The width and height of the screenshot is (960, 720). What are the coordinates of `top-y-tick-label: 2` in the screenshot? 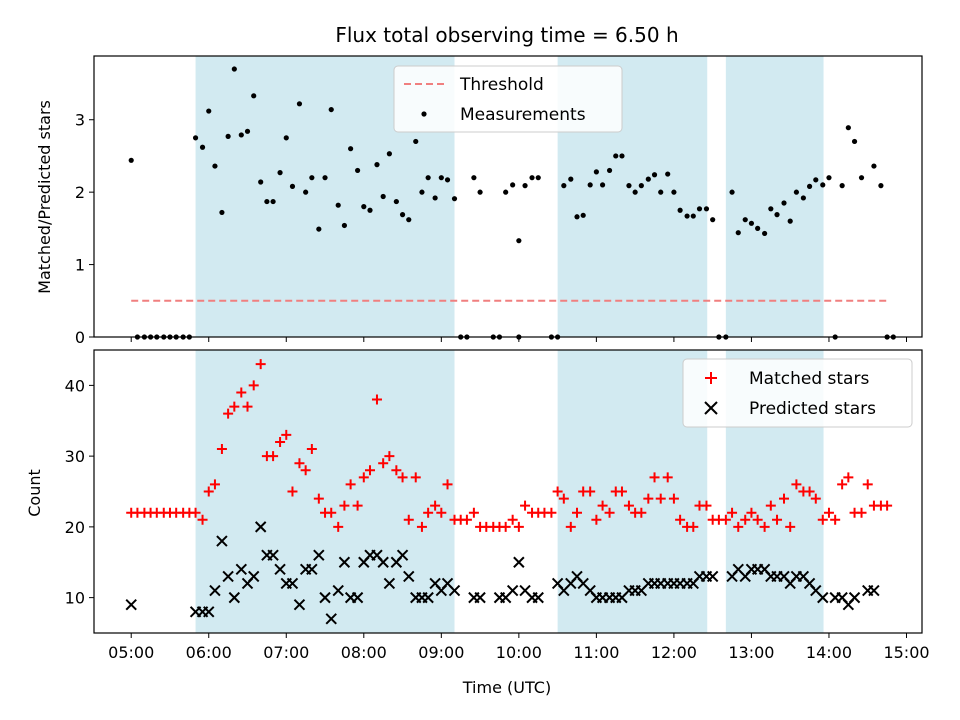 It's located at (80, 192).